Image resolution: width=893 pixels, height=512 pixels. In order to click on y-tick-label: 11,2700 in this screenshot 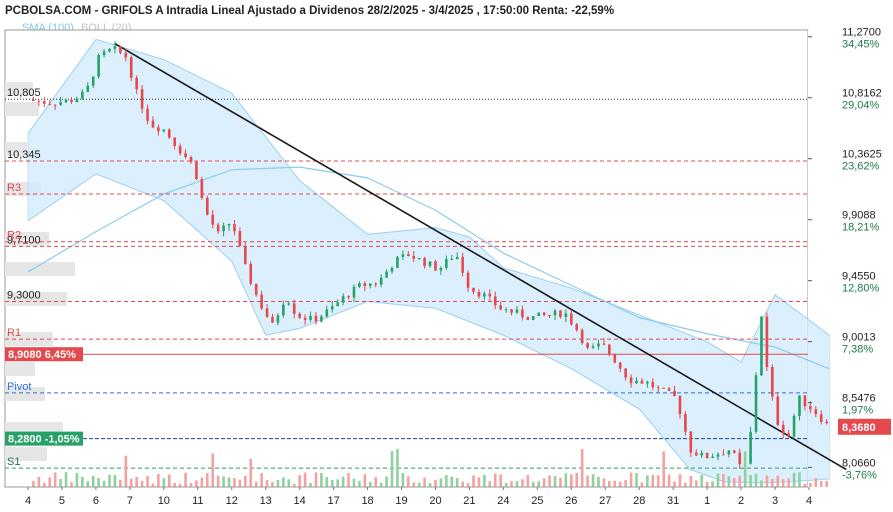, I will do `click(861, 33)`.